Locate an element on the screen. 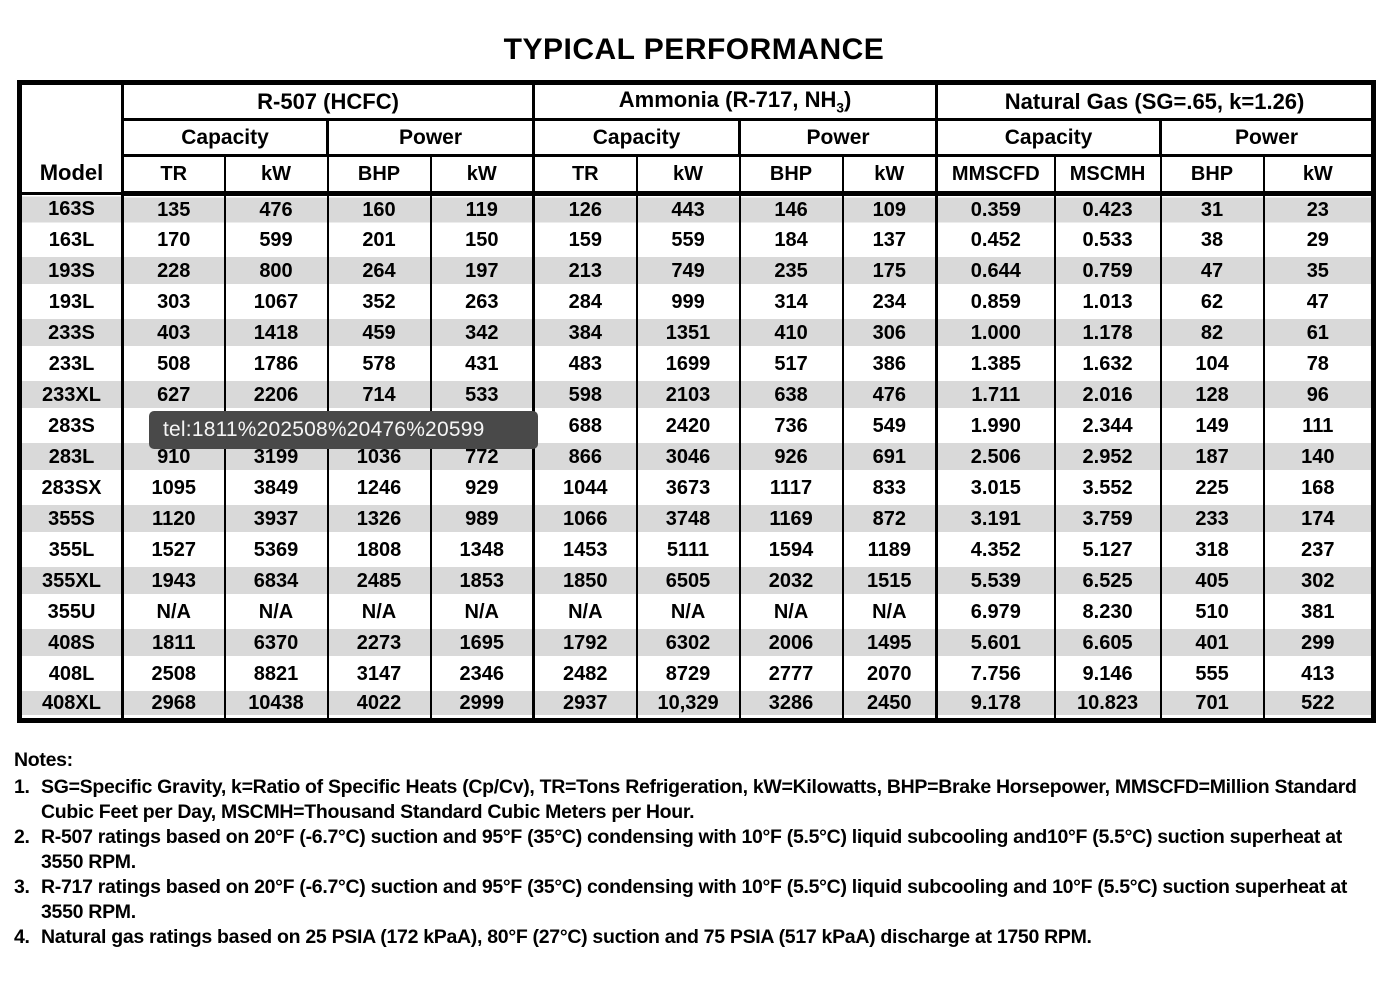 This screenshot has width=1388, height=992. value-cell: 405 is located at coordinates (1211, 581).